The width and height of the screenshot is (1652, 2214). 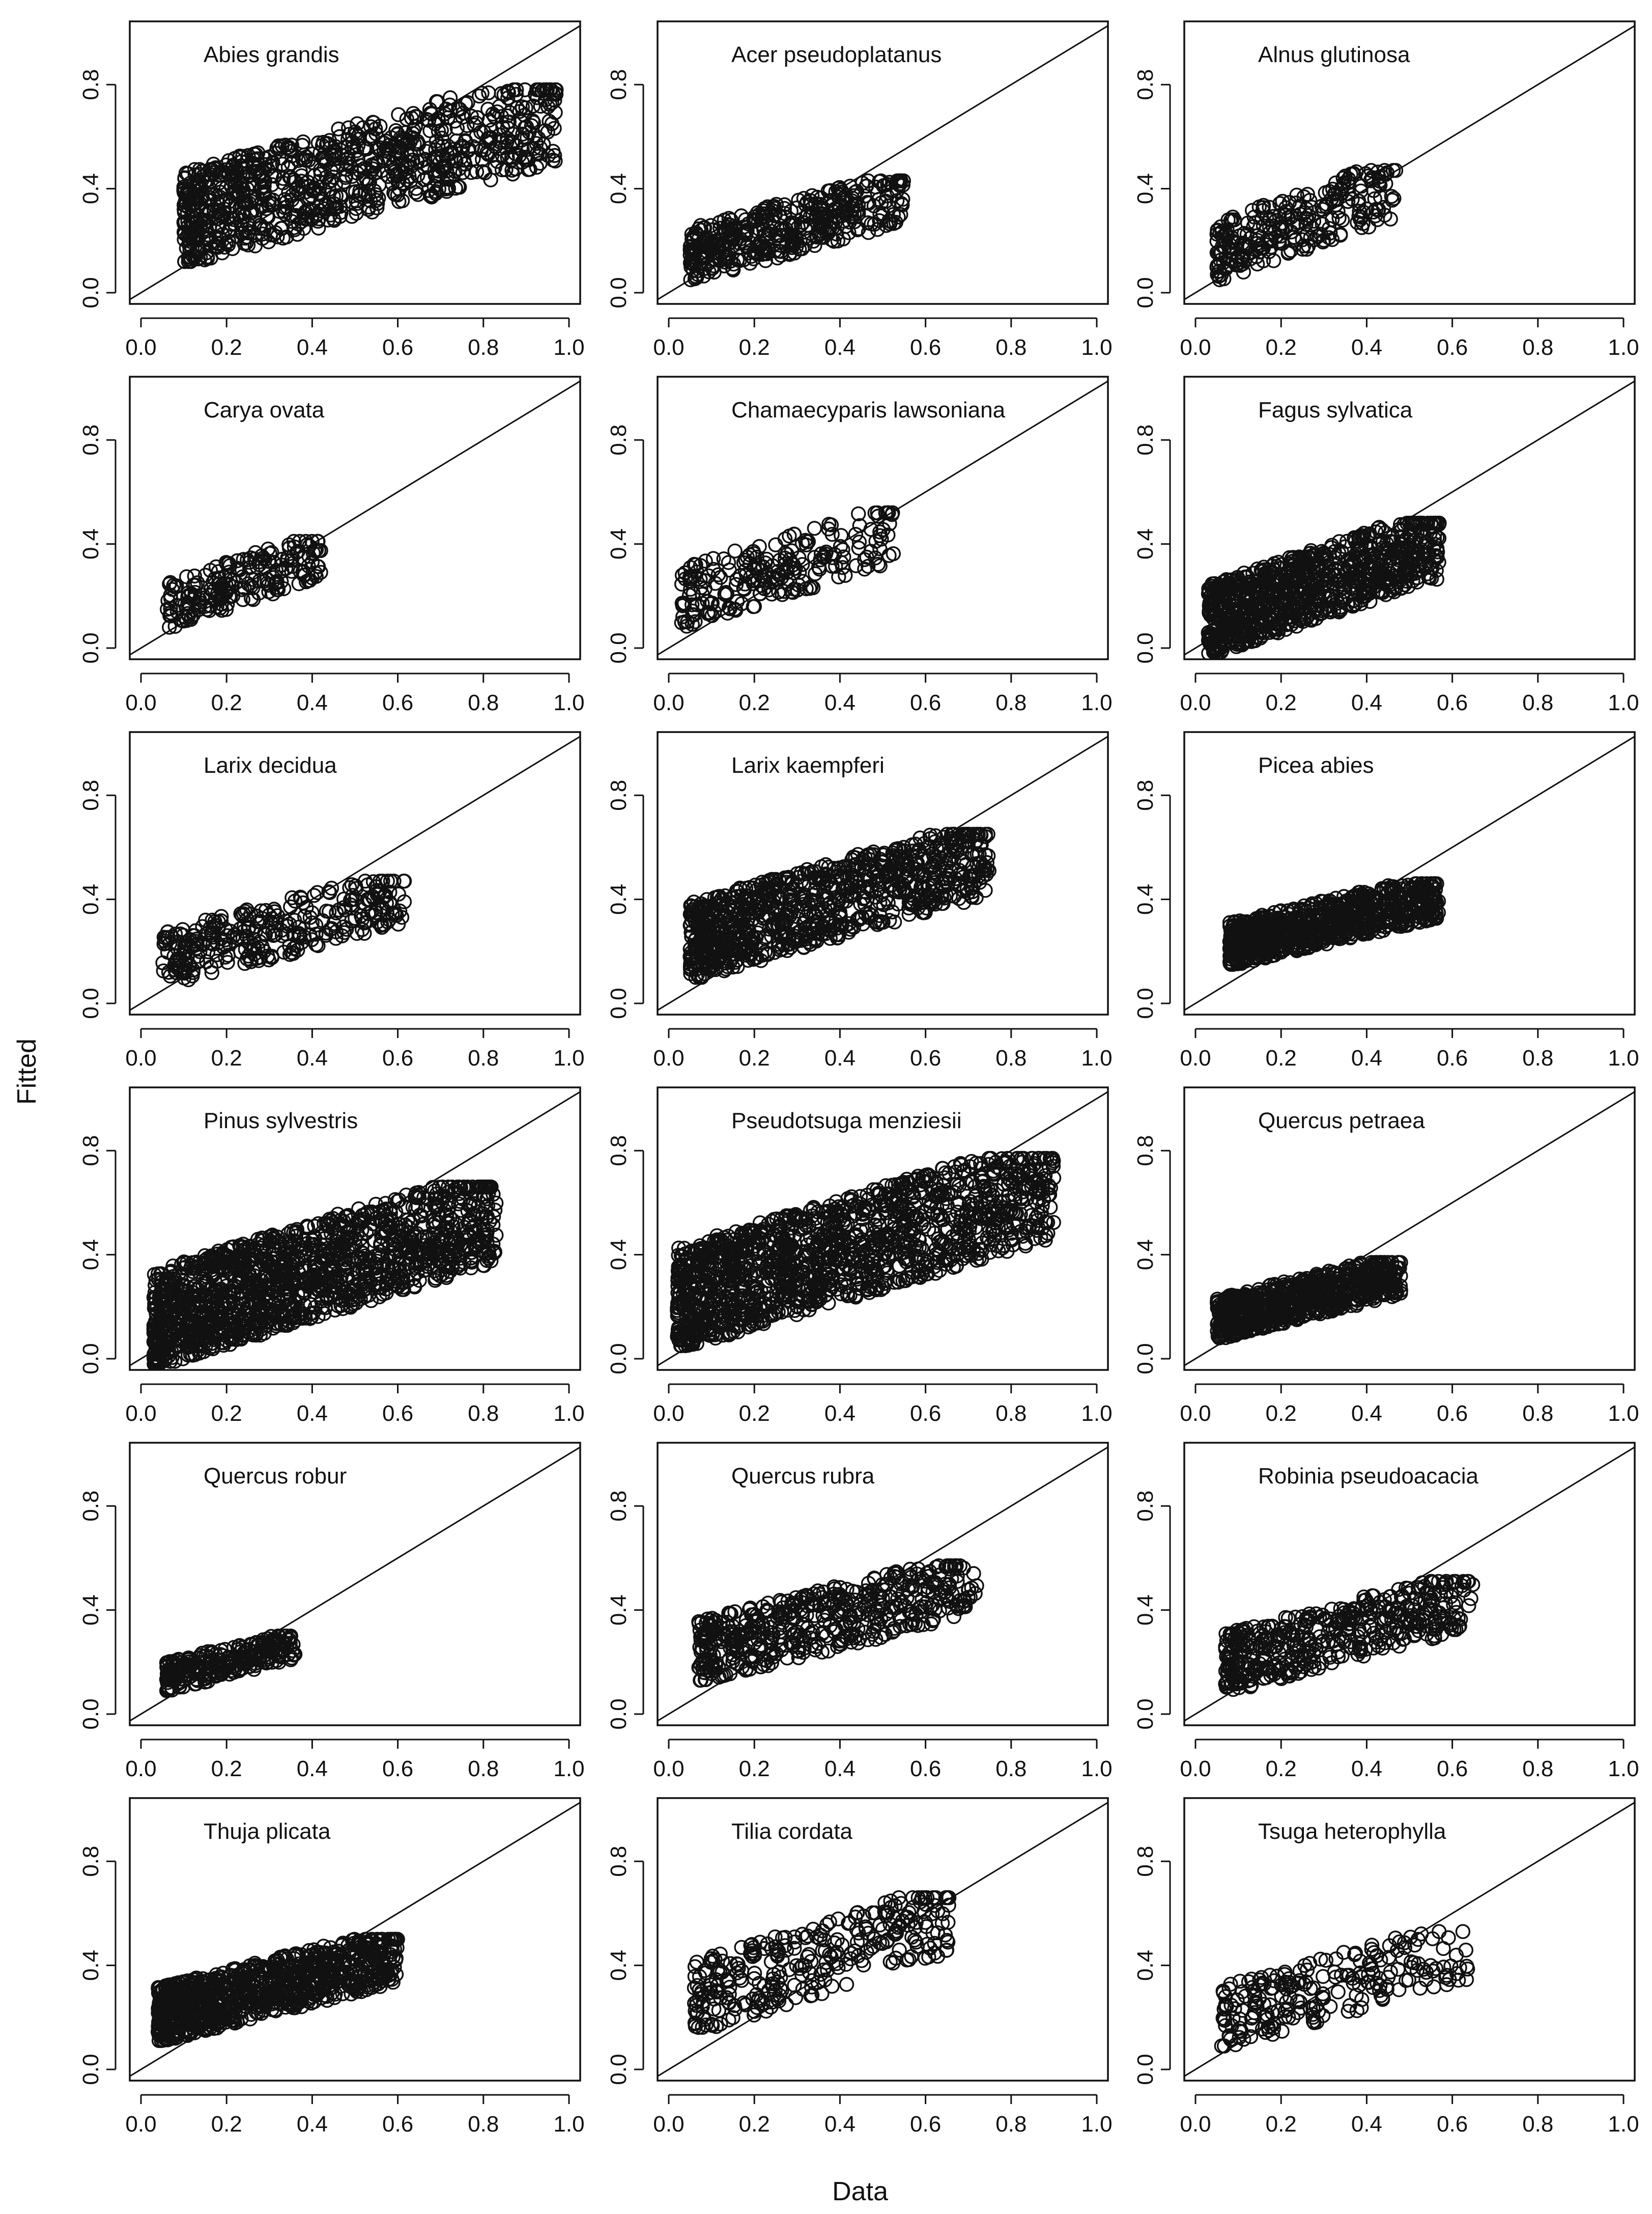 I want to click on x-tick-label: 0.4, so click(x=840, y=702).